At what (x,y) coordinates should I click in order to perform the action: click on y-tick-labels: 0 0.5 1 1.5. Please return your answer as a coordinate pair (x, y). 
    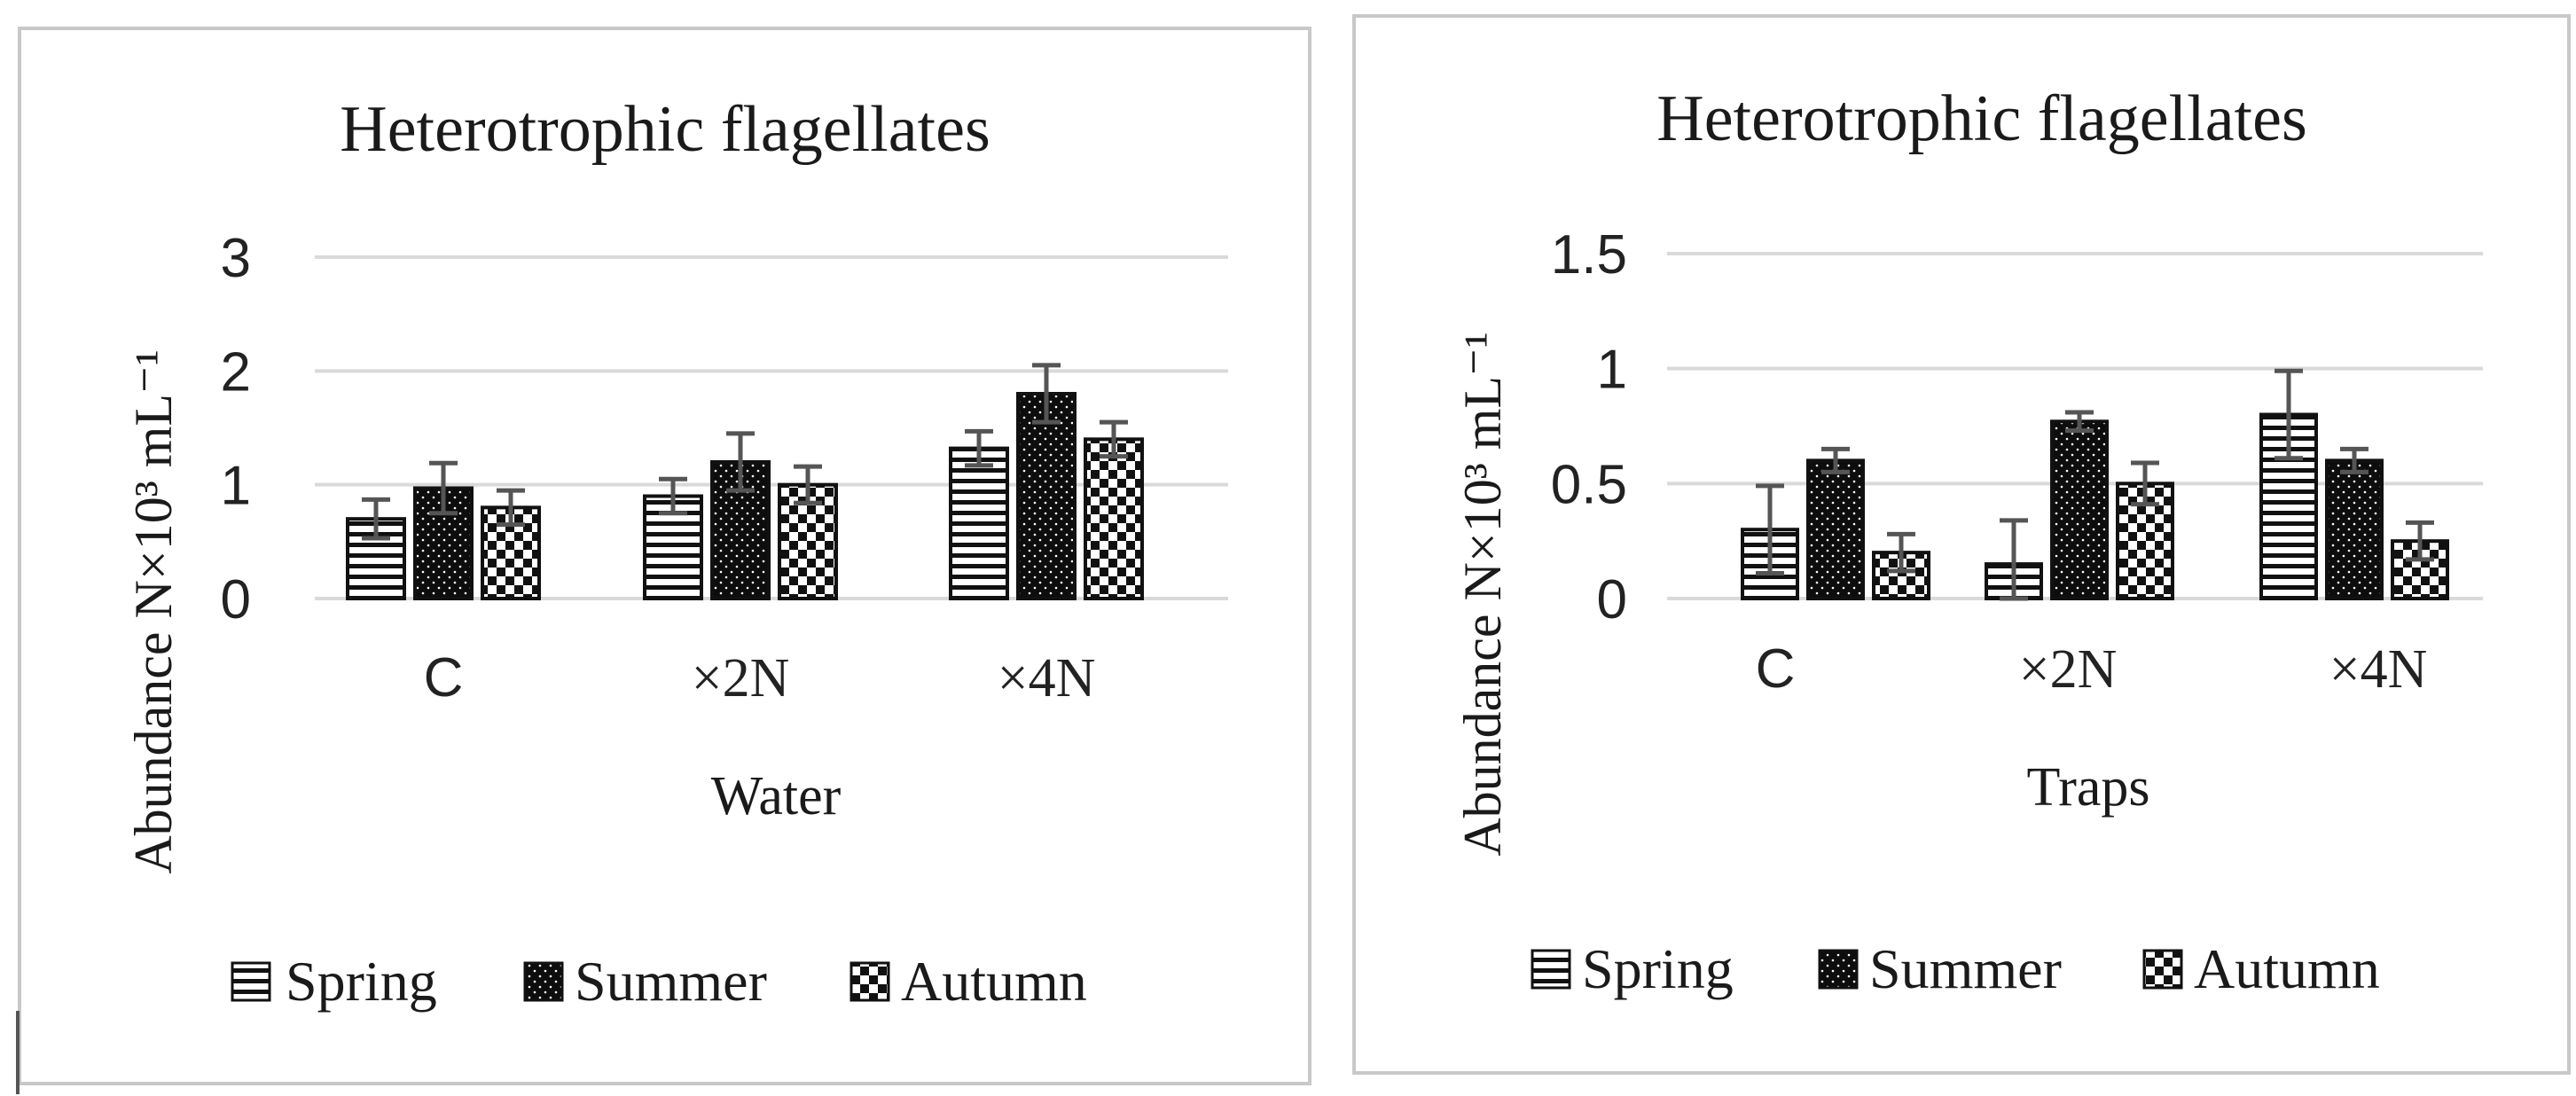
    Looking at the image, I should click on (1589, 427).